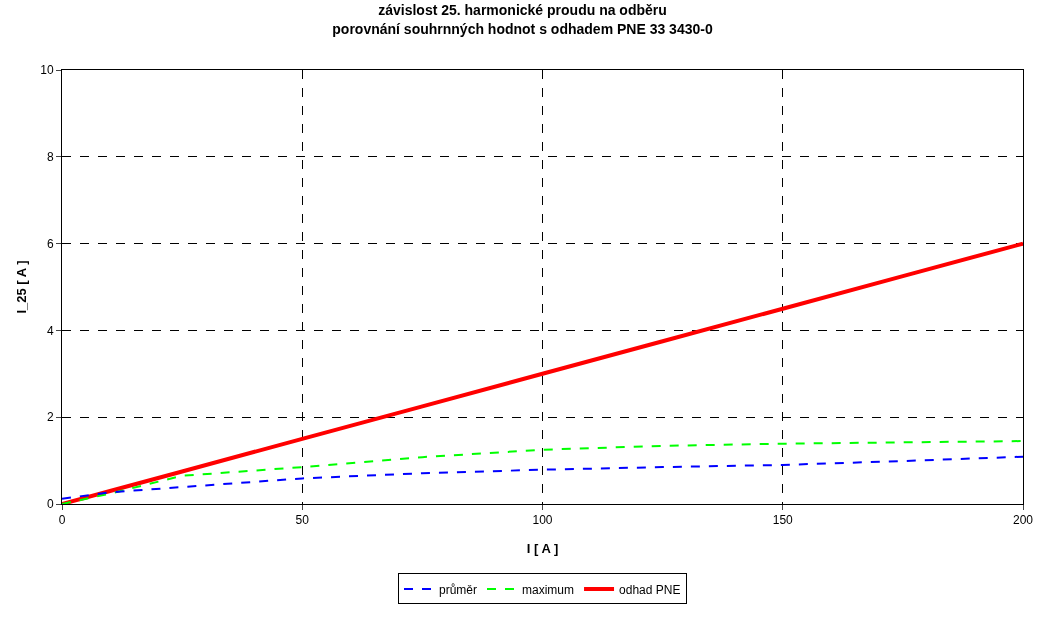 The width and height of the screenshot is (1045, 617). Describe the element at coordinates (458, 589) in the screenshot. I see `legend-label: průměr` at that location.